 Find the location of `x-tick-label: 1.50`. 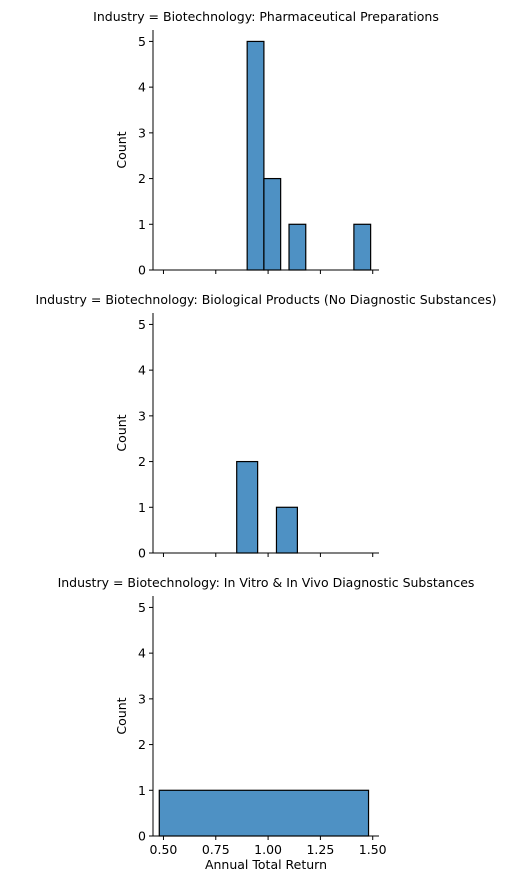

x-tick-label: 1.50 is located at coordinates (373, 849).